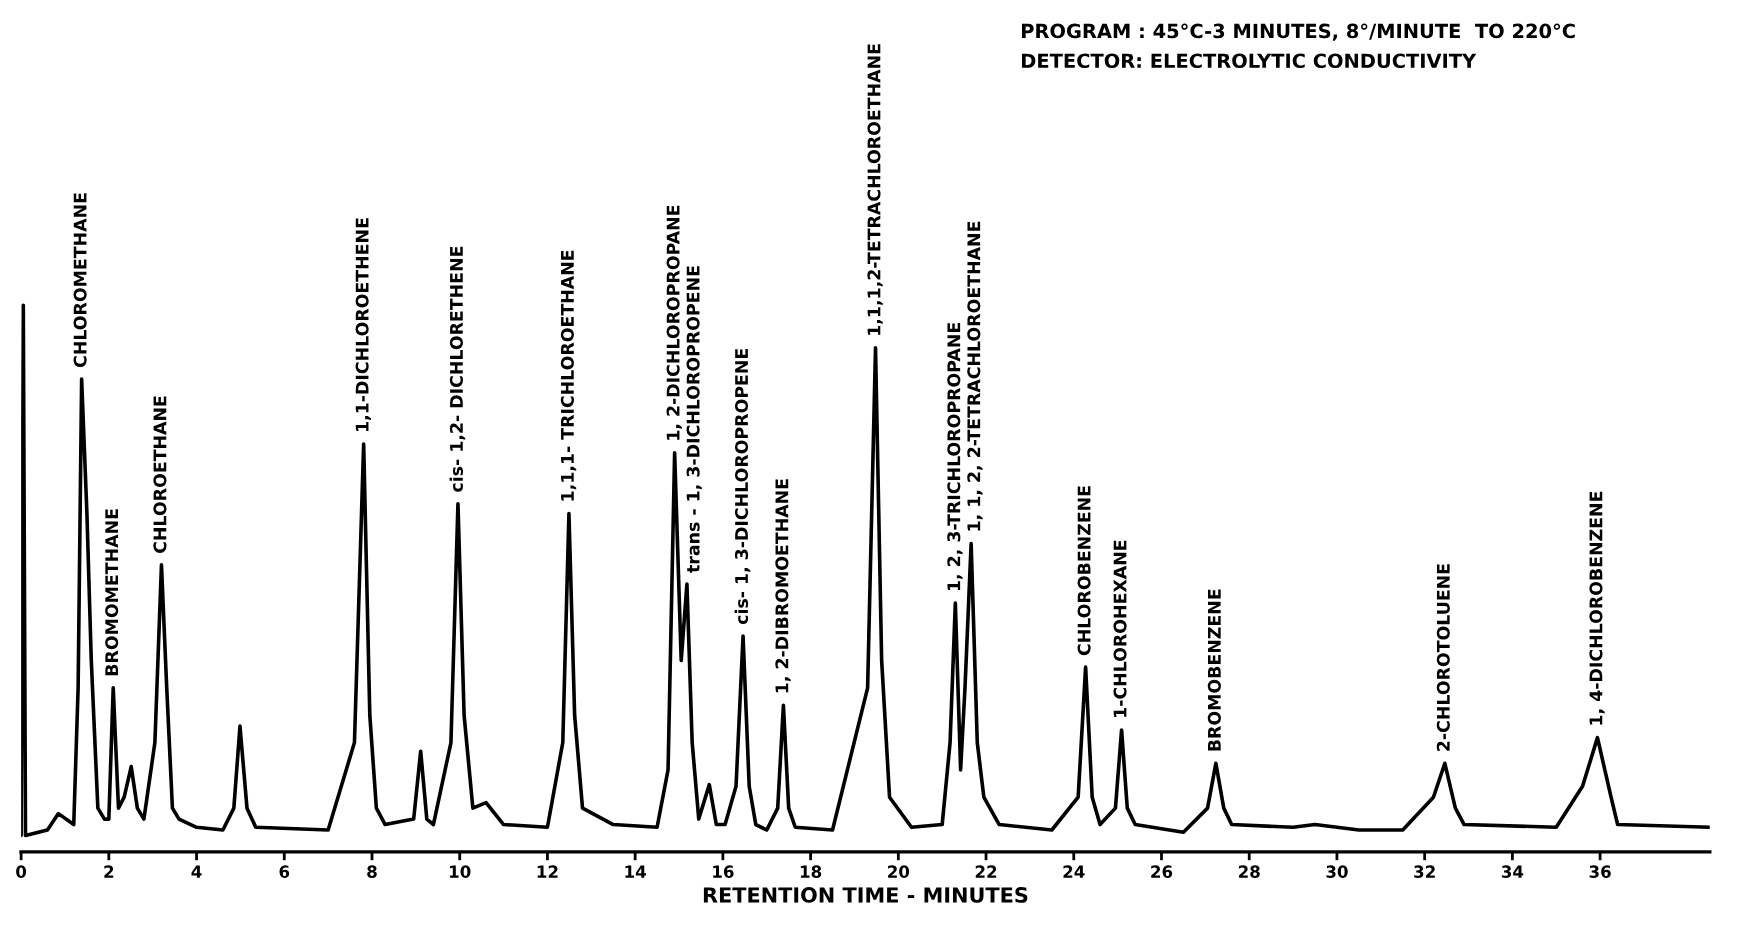 The height and width of the screenshot is (931, 1759). What do you see at coordinates (1600, 871) in the screenshot?
I see `x-tick-label: 36` at bounding box center [1600, 871].